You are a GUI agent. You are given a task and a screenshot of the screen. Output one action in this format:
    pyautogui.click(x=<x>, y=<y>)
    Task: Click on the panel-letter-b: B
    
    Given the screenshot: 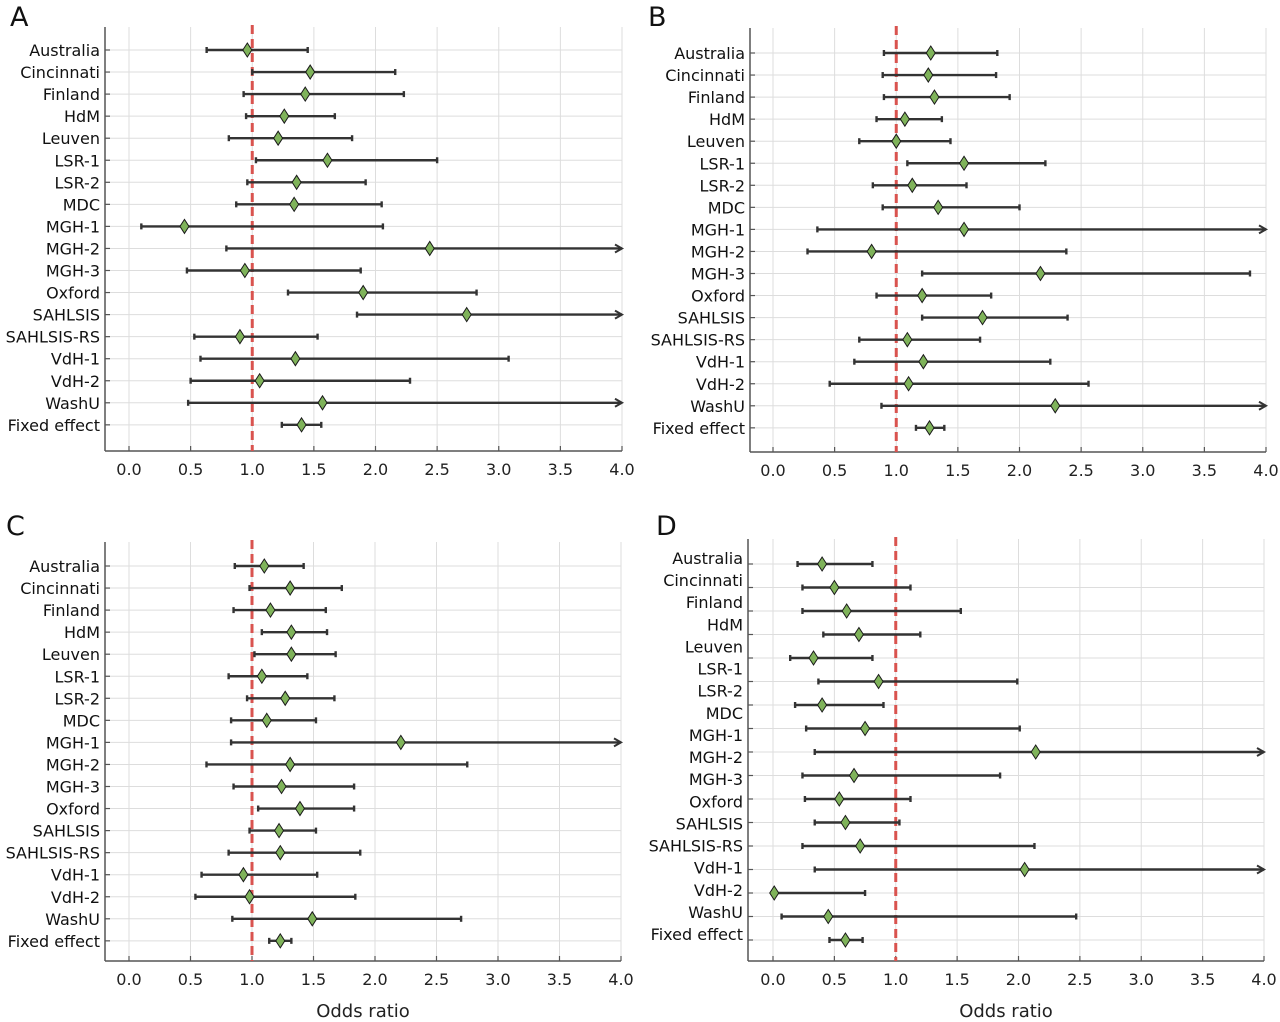 What is the action you would take?
    pyautogui.click(x=657, y=17)
    